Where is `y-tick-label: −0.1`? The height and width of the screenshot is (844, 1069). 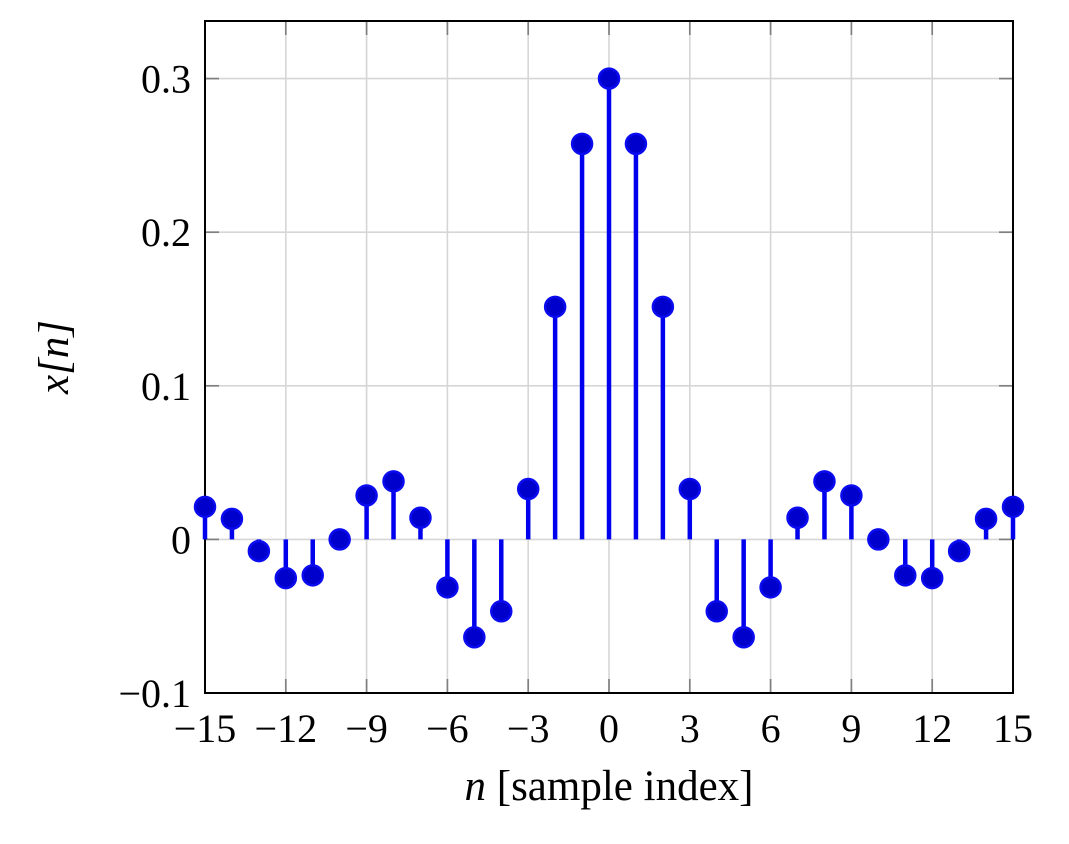
y-tick-label: −0.1 is located at coordinates (154, 693).